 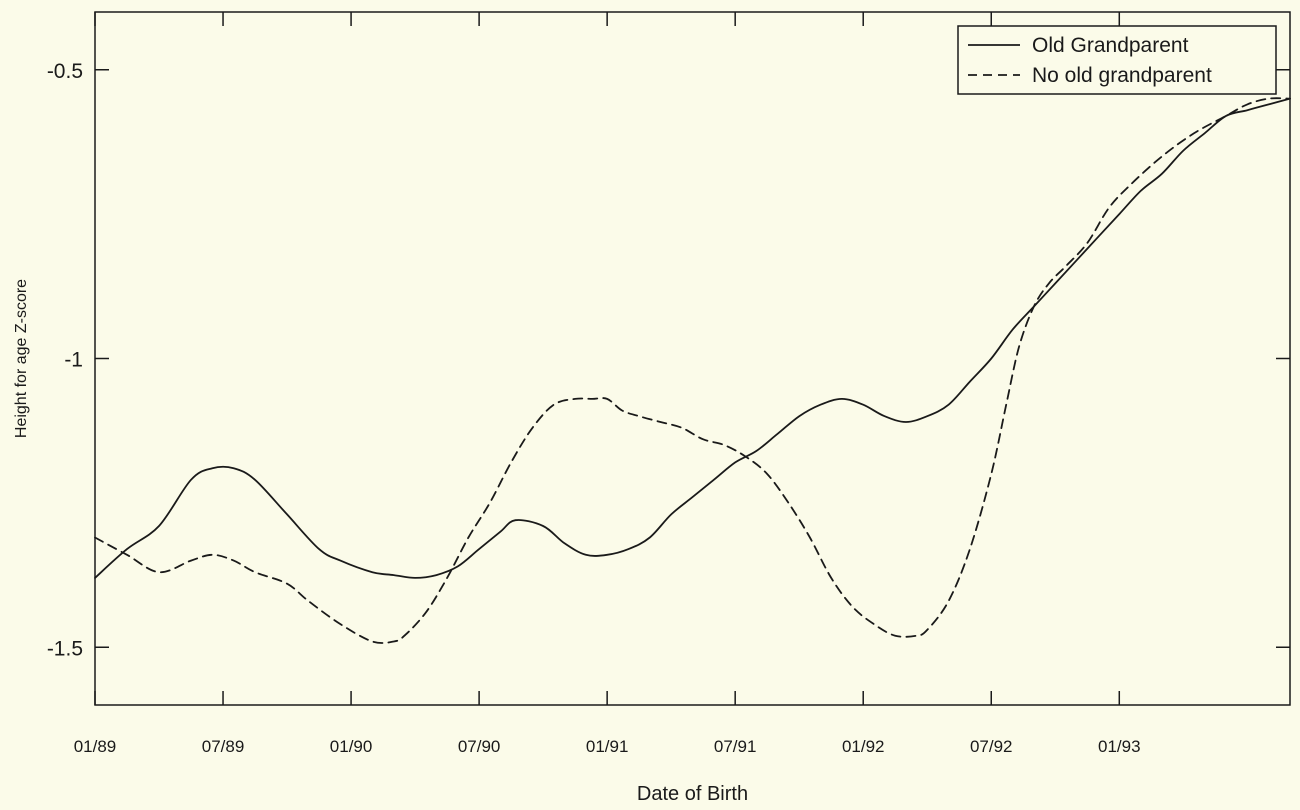 I want to click on legend-label-no-old-grandparent: No old grandparent, so click(x=1122, y=75).